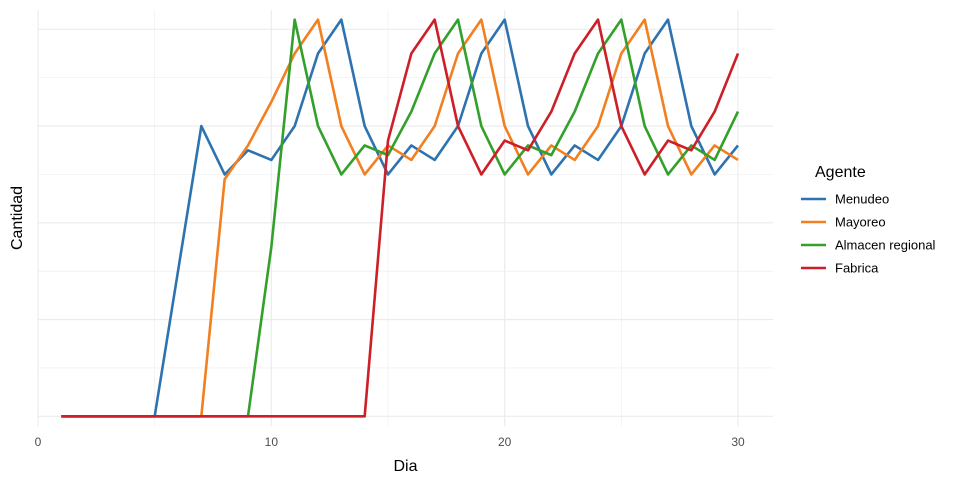  Describe the element at coordinates (405, 466) in the screenshot. I see `x-axis-title: Dia` at that location.